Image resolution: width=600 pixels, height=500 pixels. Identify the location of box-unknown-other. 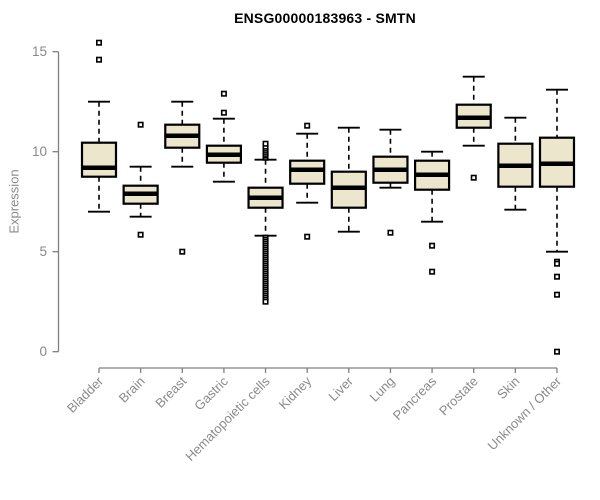
(557, 221).